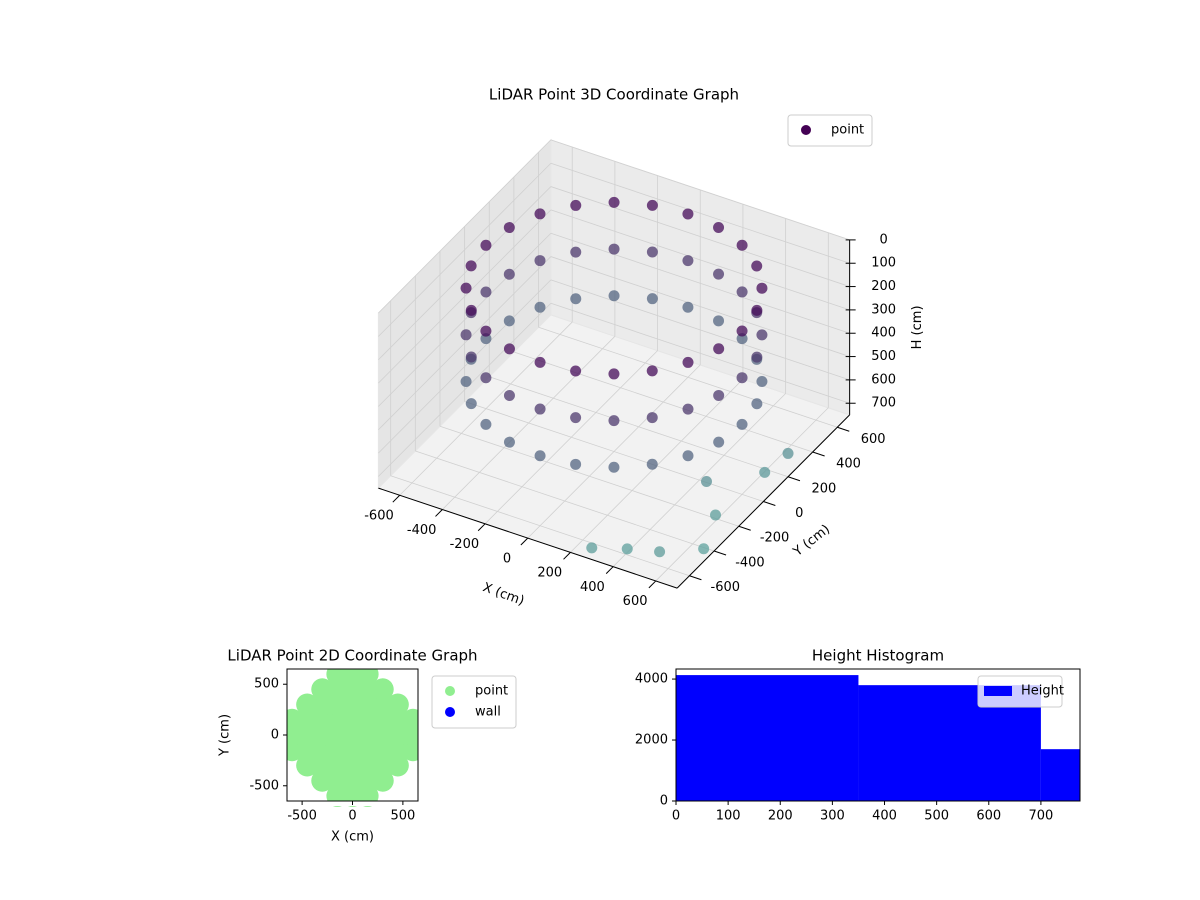 This screenshot has height=900, width=1200. What do you see at coordinates (750, 562) in the screenshot?
I see `y-tick-label: -400` at bounding box center [750, 562].